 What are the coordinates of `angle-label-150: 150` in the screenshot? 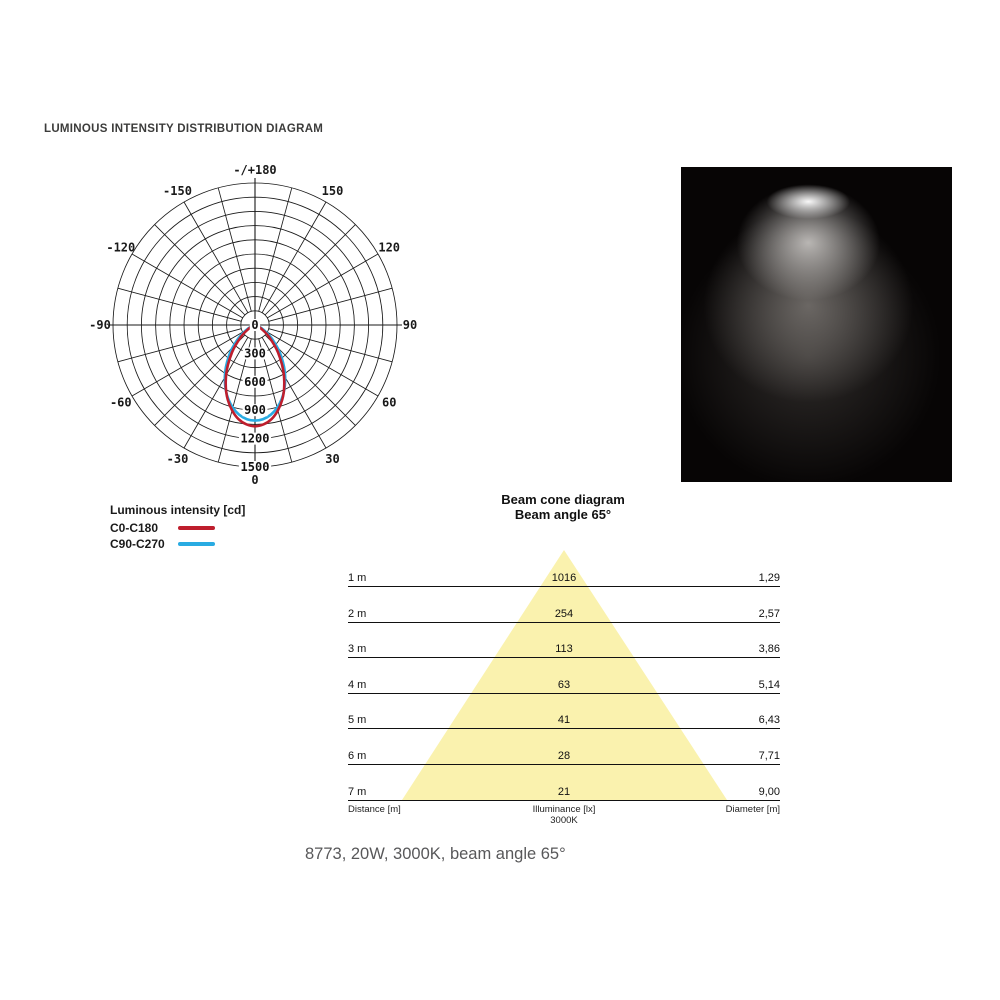 It's located at (333, 191).